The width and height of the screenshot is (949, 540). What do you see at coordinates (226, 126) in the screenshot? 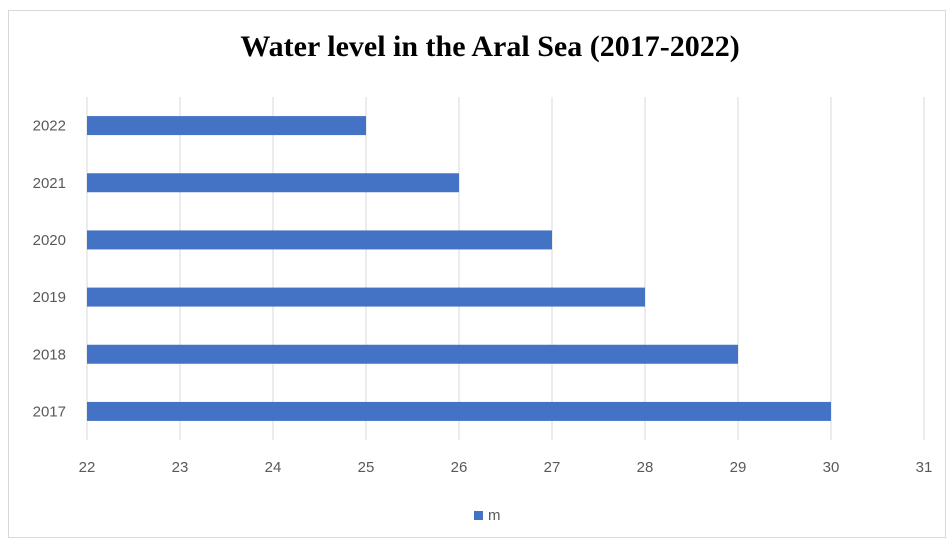
I see `bar-2022` at bounding box center [226, 126].